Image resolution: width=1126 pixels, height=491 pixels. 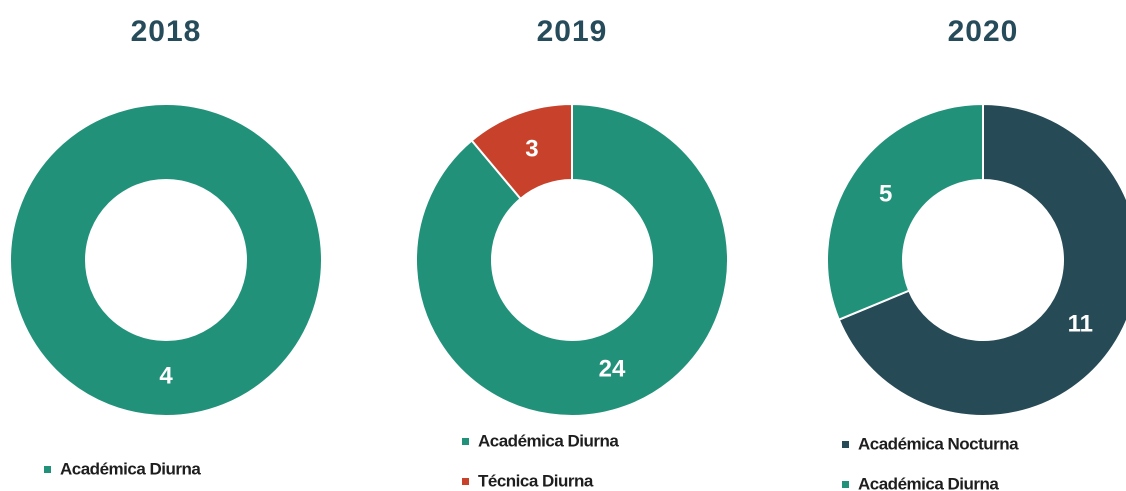 What do you see at coordinates (531, 148) in the screenshot?
I see `data-label: 3` at bounding box center [531, 148].